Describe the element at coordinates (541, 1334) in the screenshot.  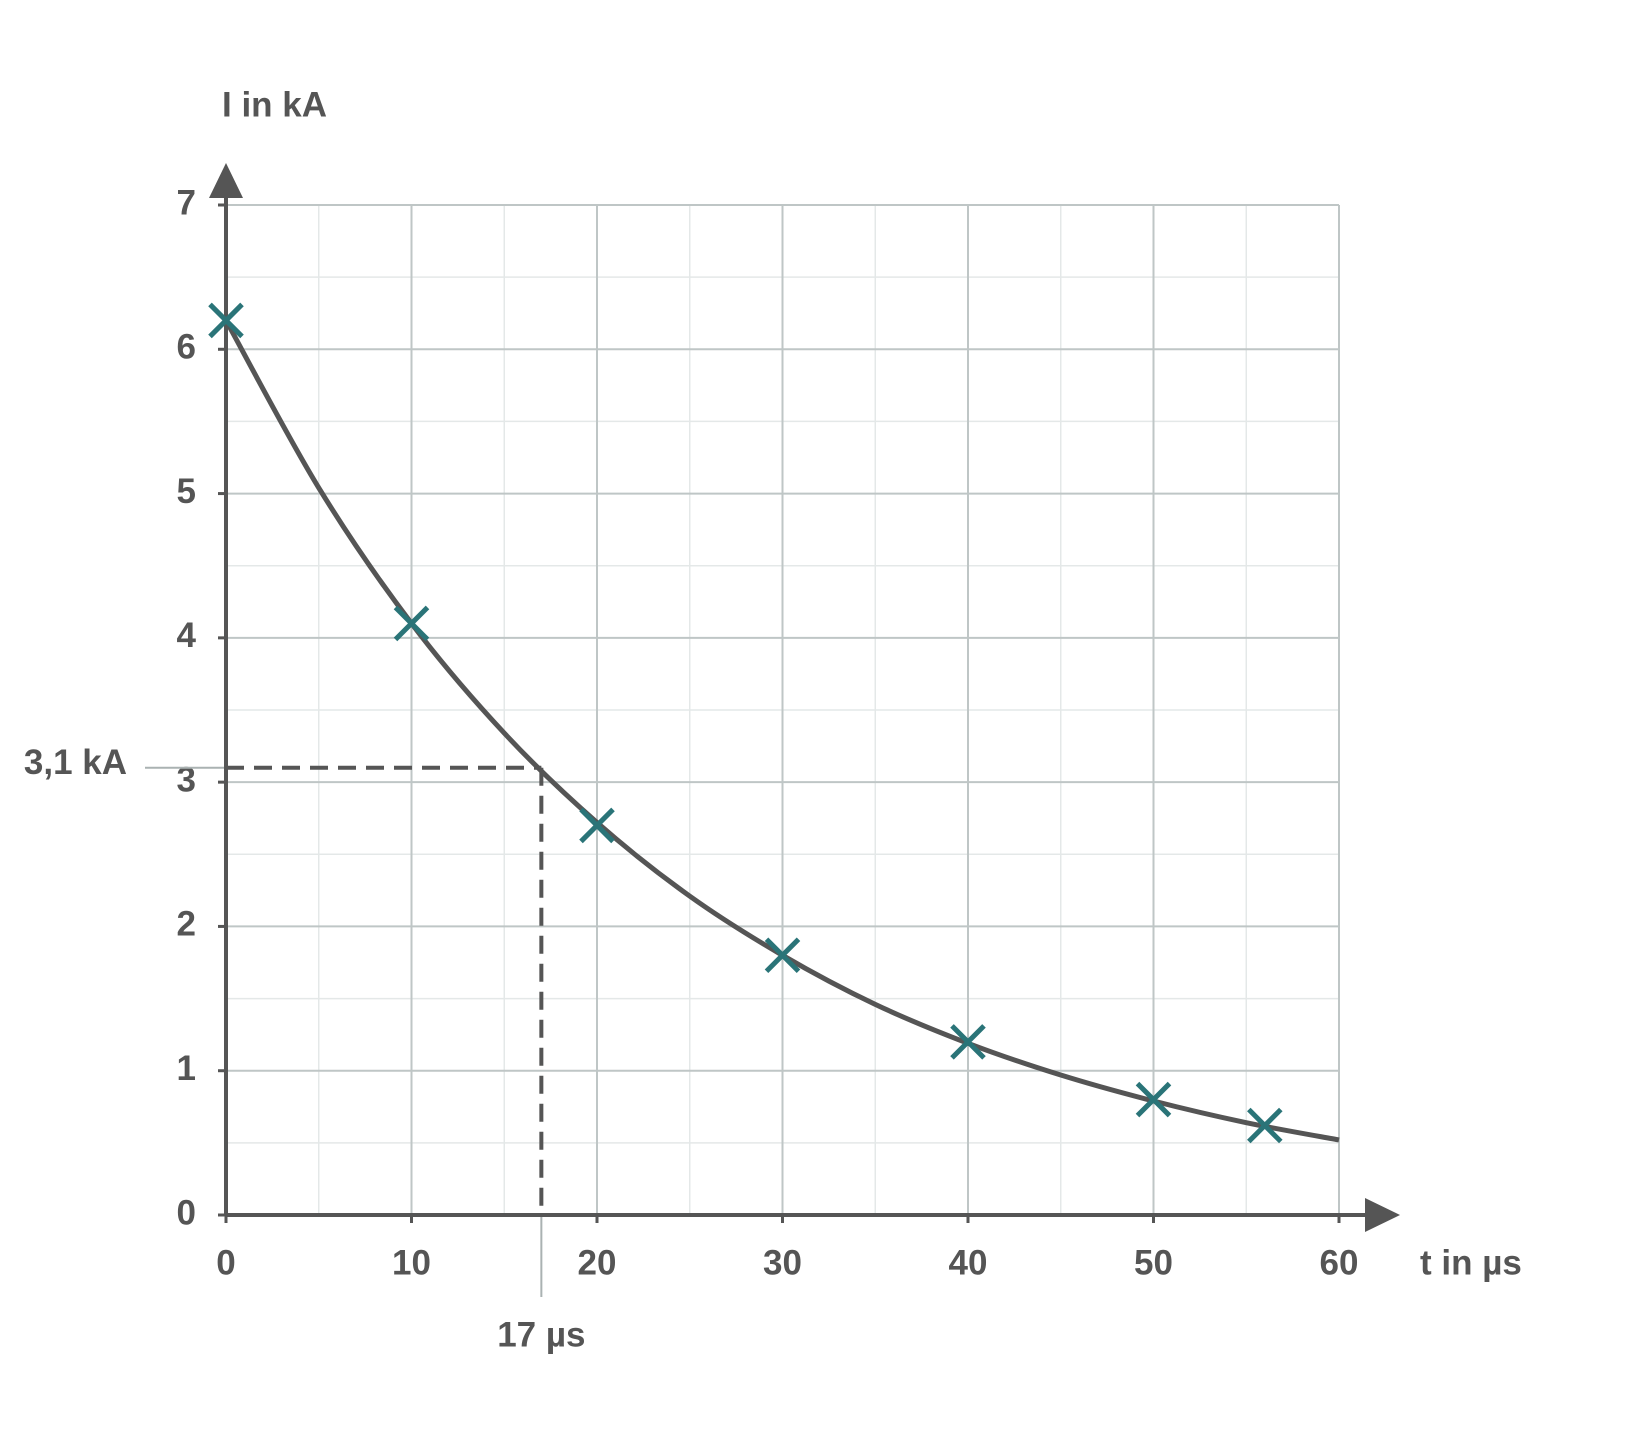
I see `reading-label-x: 17 µs` at that location.